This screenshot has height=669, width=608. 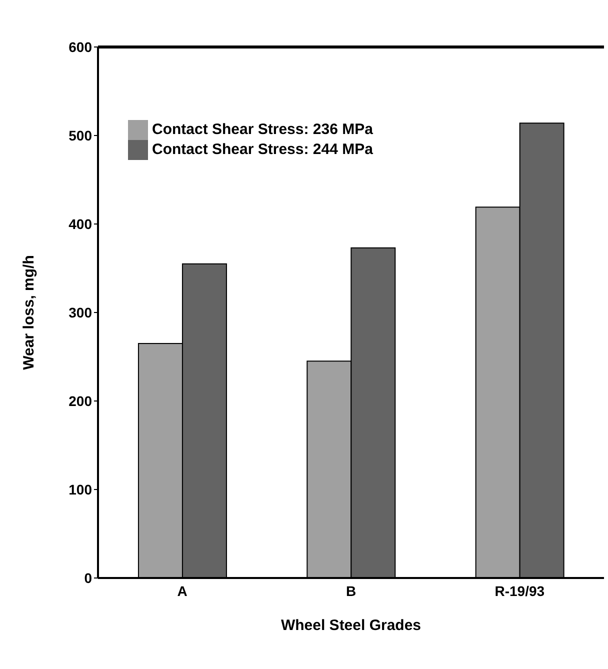 What do you see at coordinates (182, 590) in the screenshot?
I see `x-tick-label: A` at bounding box center [182, 590].